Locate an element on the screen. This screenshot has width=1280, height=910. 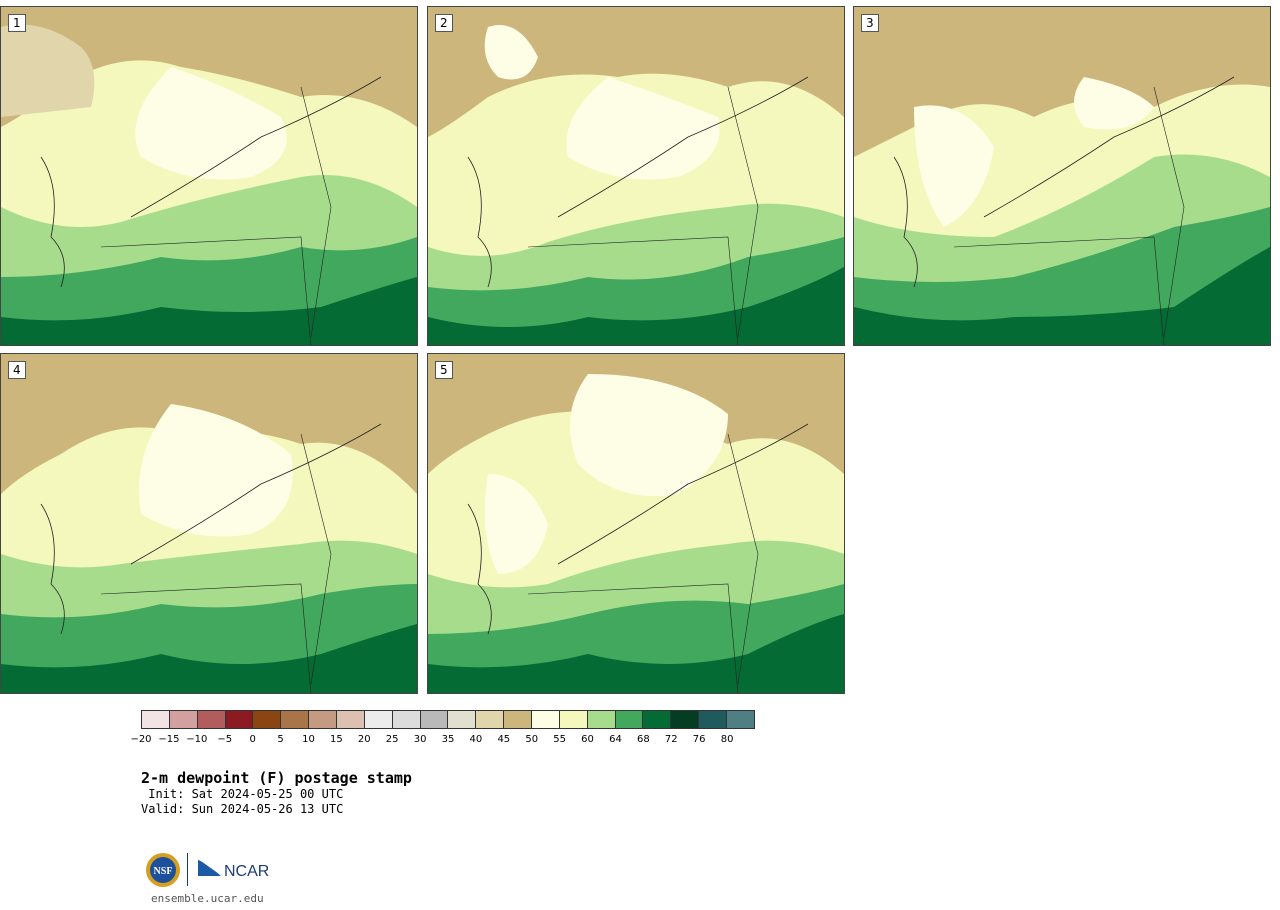
logo-divider is located at coordinates (187, 869).